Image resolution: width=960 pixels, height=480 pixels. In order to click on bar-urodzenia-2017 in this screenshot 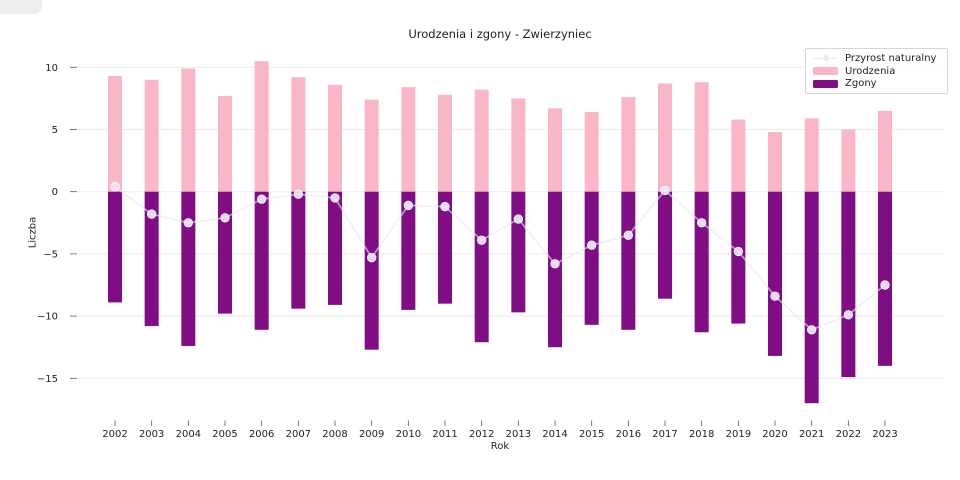, I will do `click(665, 137)`.